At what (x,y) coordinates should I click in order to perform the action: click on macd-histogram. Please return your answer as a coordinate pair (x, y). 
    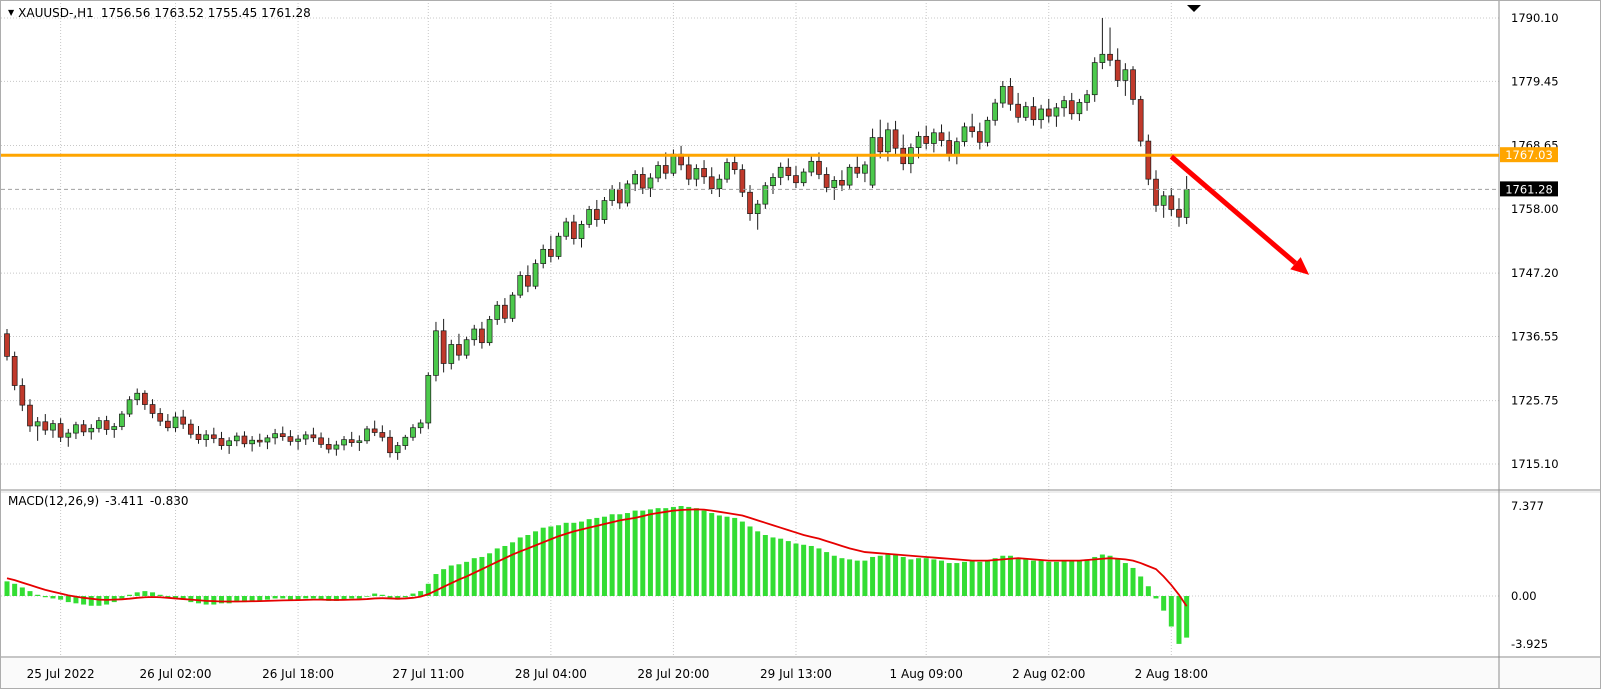
    Looking at the image, I should click on (597, 575).